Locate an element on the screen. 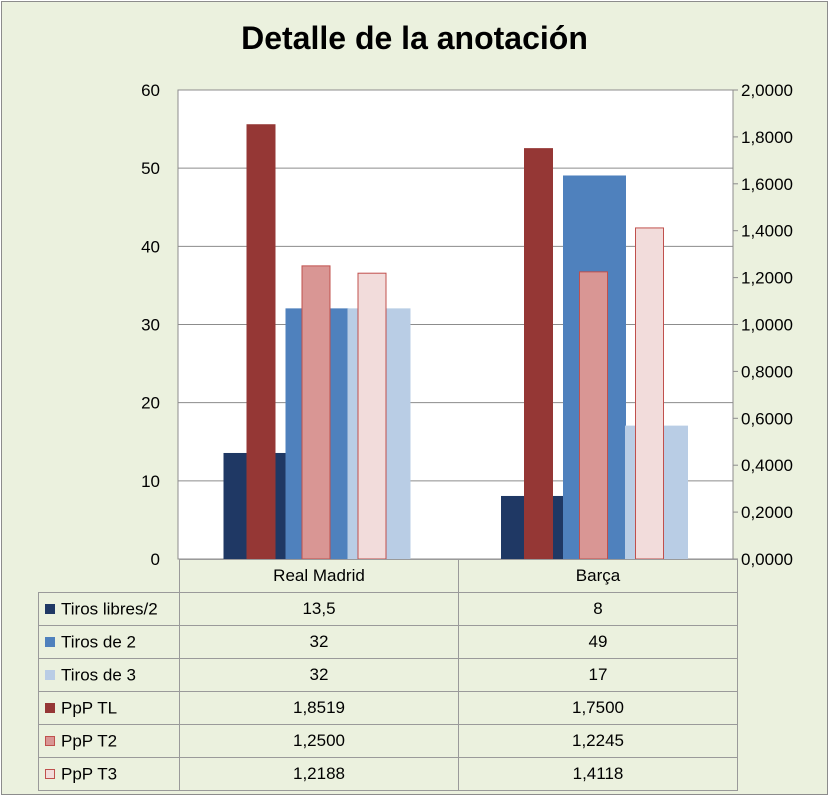  table-row: Tiros de 2 32 49 is located at coordinates (388, 642).